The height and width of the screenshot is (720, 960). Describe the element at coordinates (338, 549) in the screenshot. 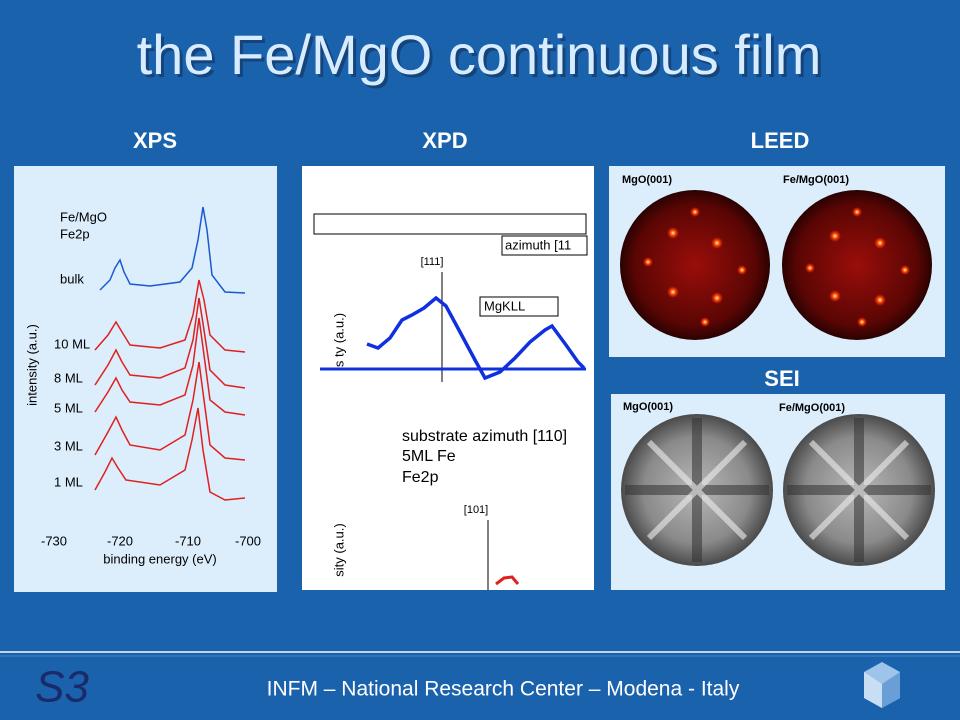

I see `xpd-ylabel: sity (a.u.)` at that location.